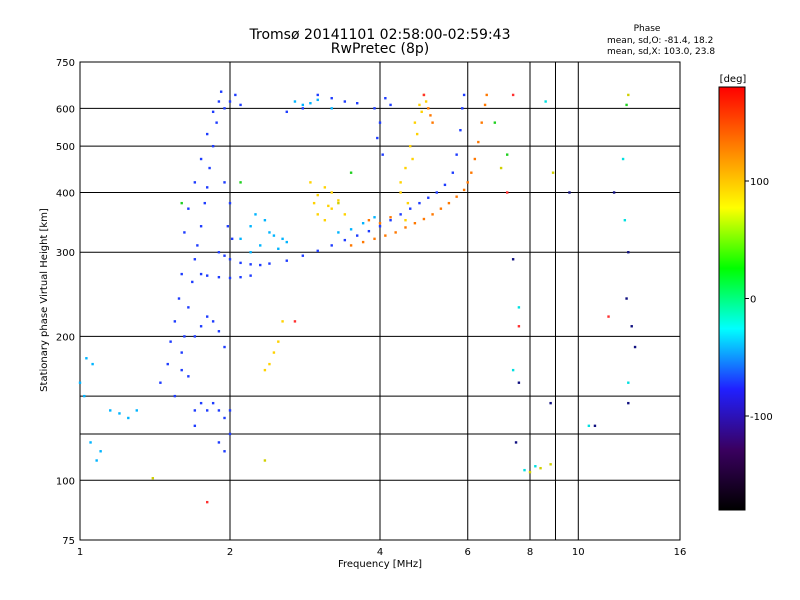  What do you see at coordinates (733, 79) in the screenshot?
I see `colorbar-unit-label: [deg]` at bounding box center [733, 79].